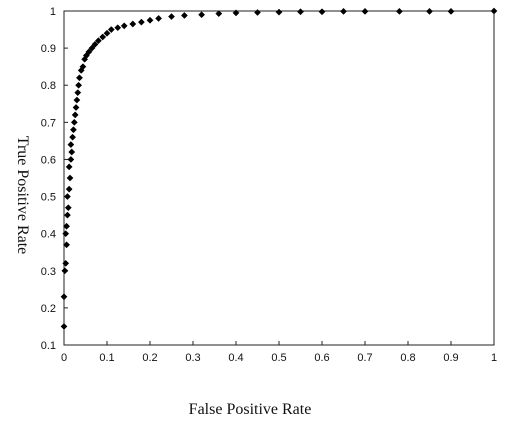 This screenshot has width=507, height=427. What do you see at coordinates (54, 179) in the screenshot?
I see `y-axis: 0.1 0.2 0.3 0.4 0.5 0.6 0.7 0.8 0.9 1` at bounding box center [54, 179].